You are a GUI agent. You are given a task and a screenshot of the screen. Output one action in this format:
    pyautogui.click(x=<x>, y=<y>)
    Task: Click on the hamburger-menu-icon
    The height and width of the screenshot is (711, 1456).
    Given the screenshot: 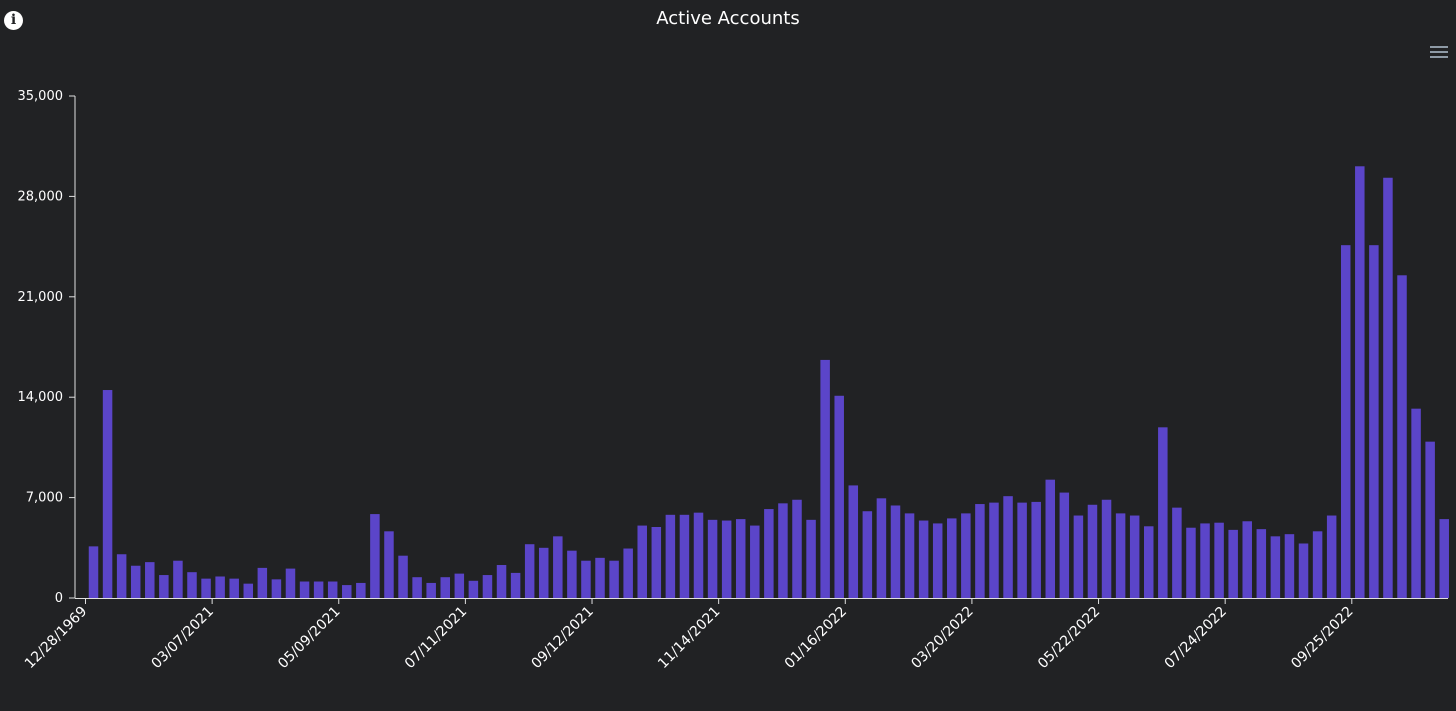 What is the action you would take?
    pyautogui.click(x=1439, y=54)
    